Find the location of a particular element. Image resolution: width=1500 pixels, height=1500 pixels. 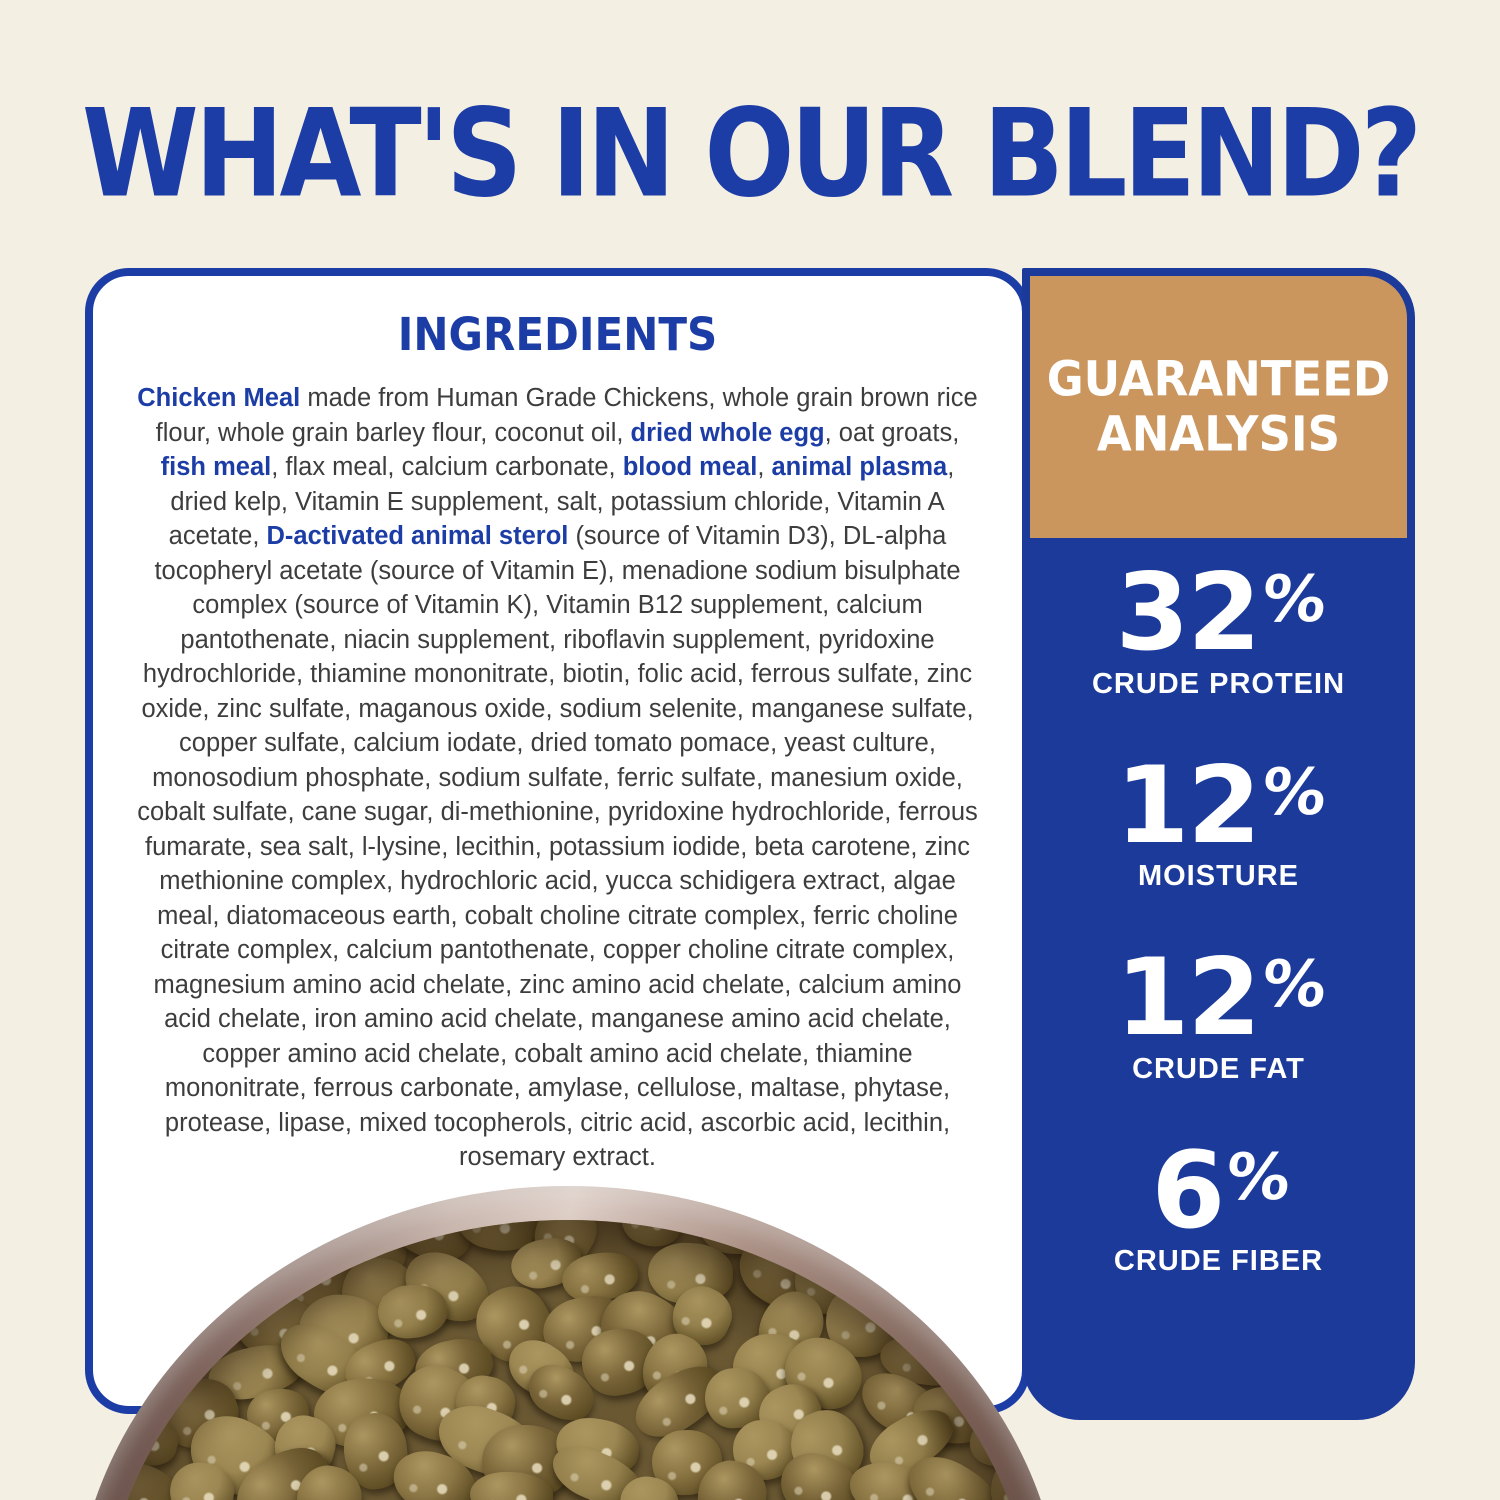

ingredient-run: , is located at coordinates (764, 467).